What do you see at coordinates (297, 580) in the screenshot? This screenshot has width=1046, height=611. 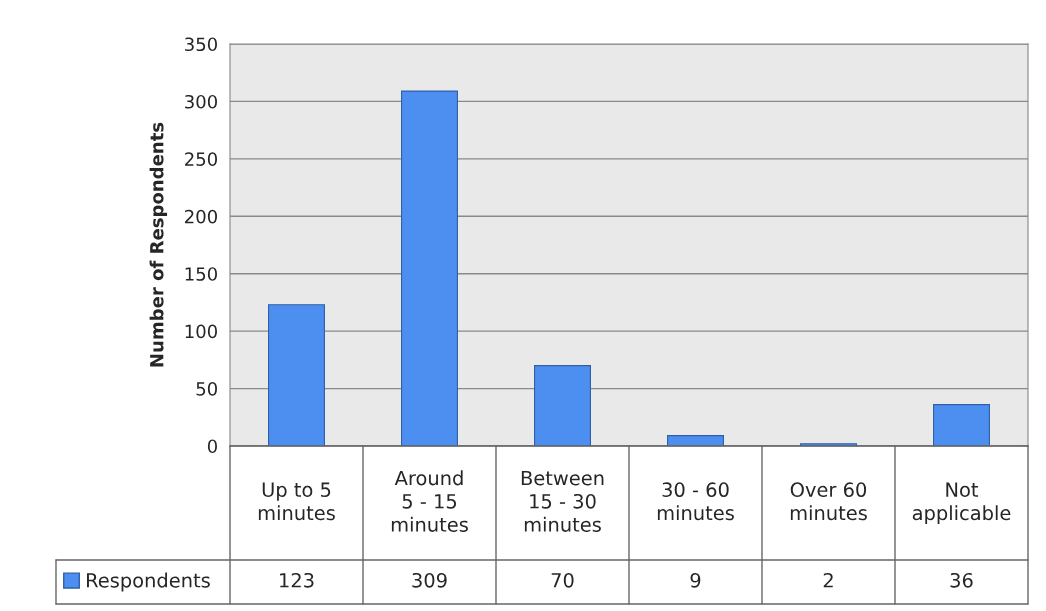 I see `data-label: 123` at bounding box center [297, 580].